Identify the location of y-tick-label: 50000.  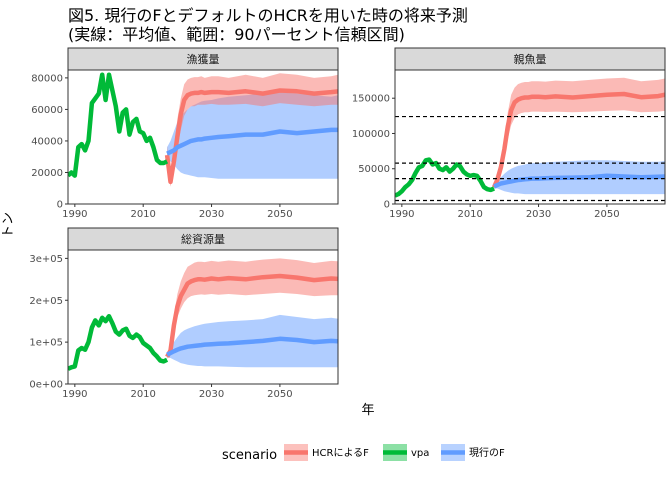
(374, 169).